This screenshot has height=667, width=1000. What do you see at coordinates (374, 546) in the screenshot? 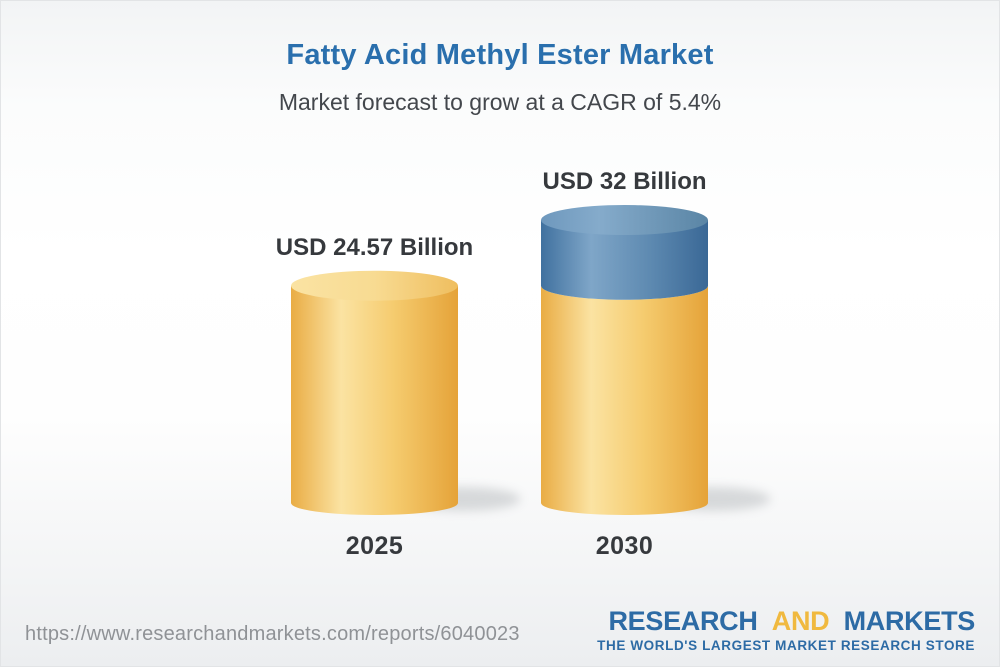
I see `category-label-2025: 2025` at bounding box center [374, 546].